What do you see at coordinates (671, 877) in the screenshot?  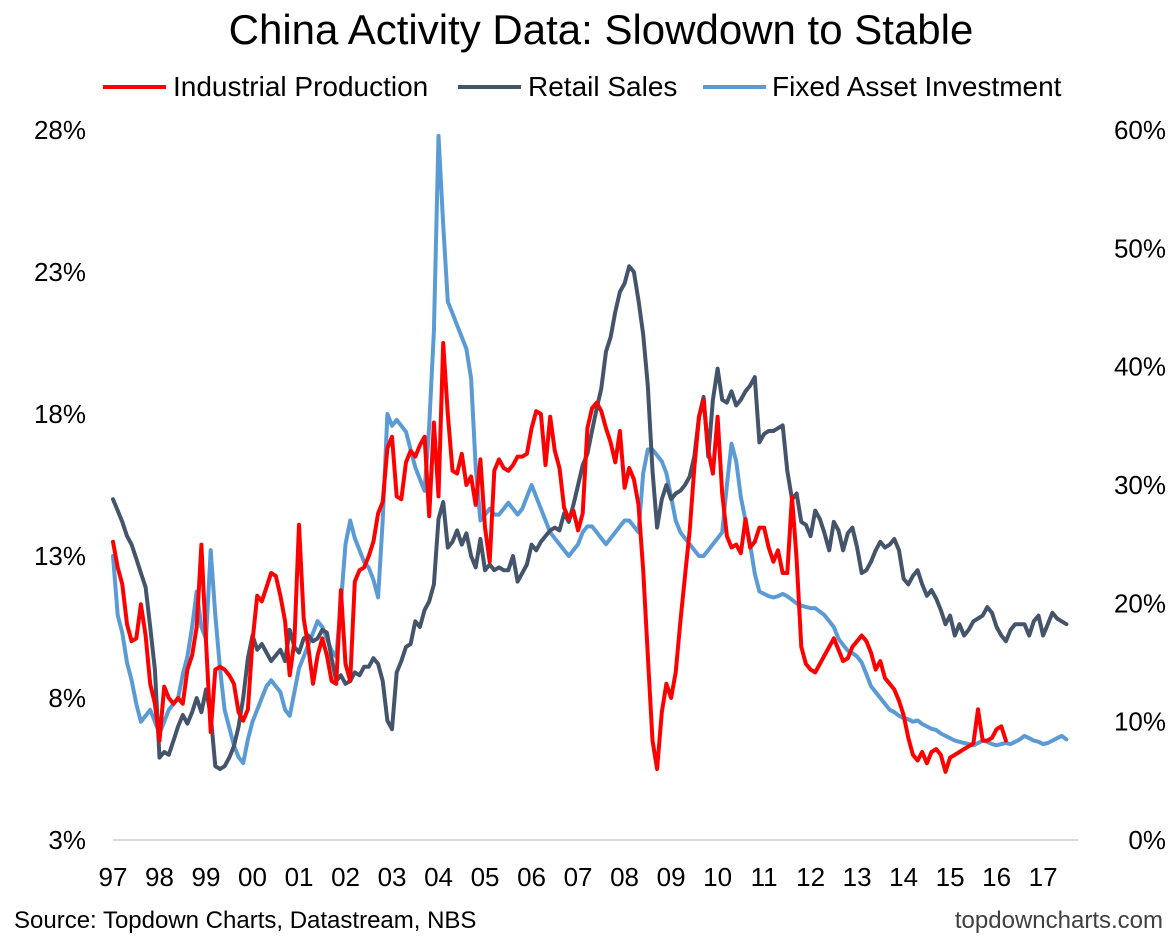 I see `x-tick-label: 09` at bounding box center [671, 877].